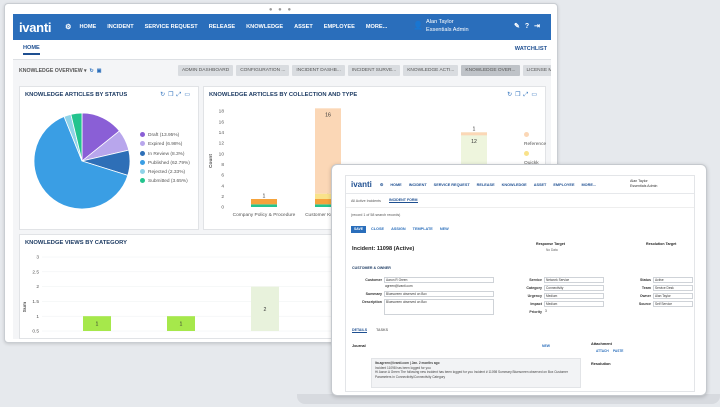  Describe the element at coordinates (474, 142) in the screenshot. I see `bar-value-label: 12` at that location.